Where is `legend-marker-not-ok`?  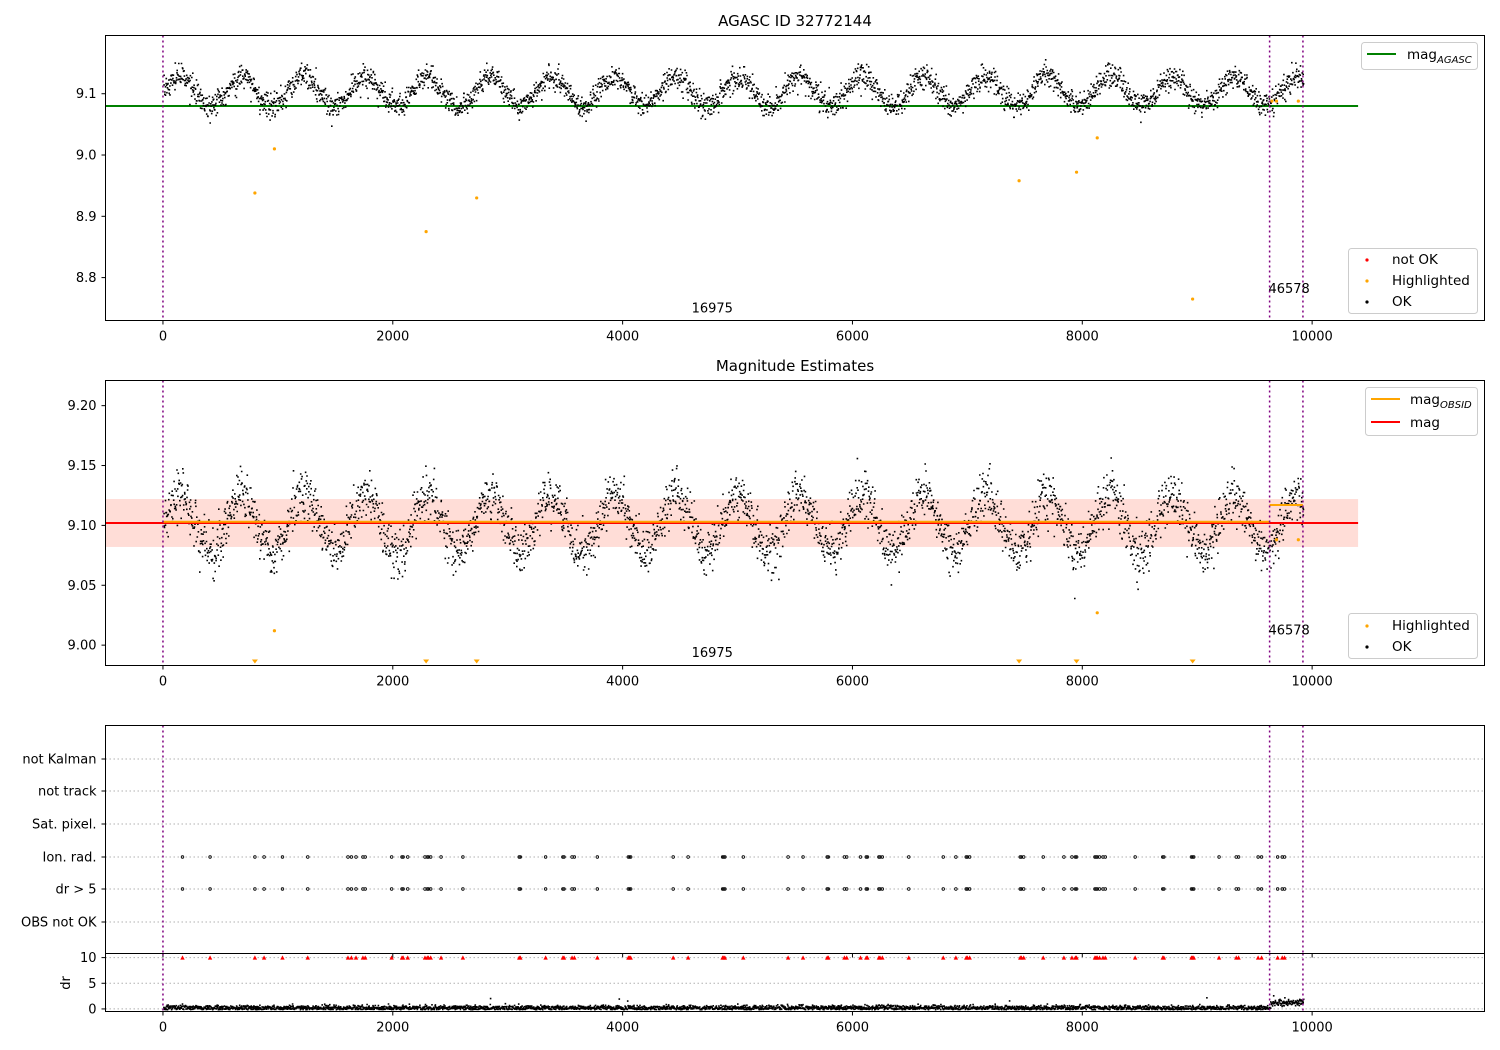 legend-marker-not-ok is located at coordinates (1367, 260).